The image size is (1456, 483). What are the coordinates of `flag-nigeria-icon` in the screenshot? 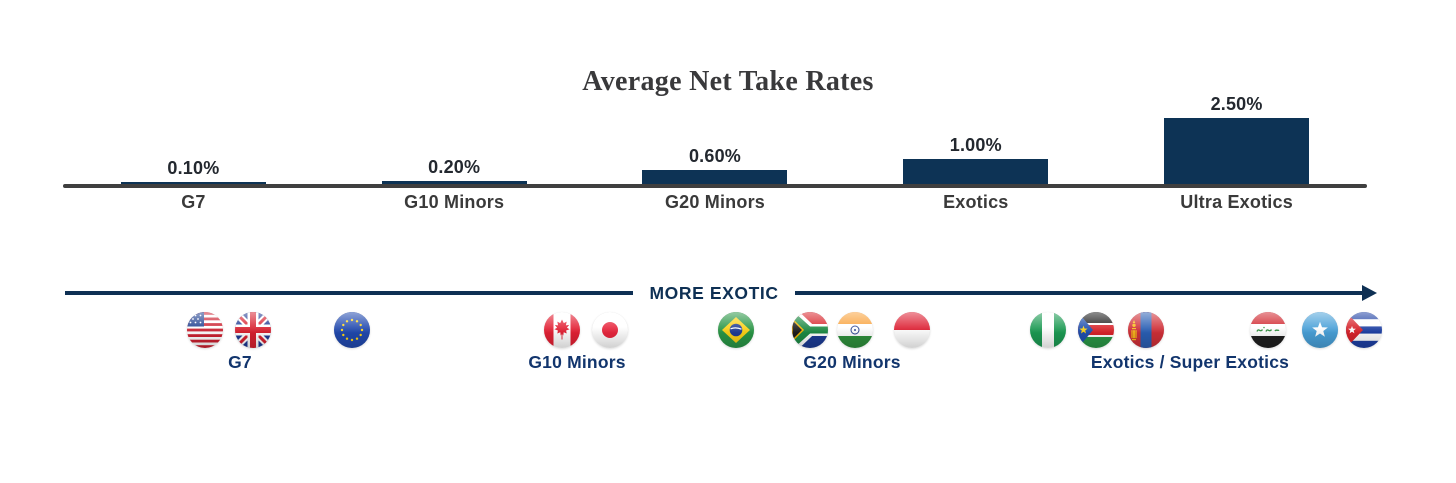 It's located at (1048, 330).